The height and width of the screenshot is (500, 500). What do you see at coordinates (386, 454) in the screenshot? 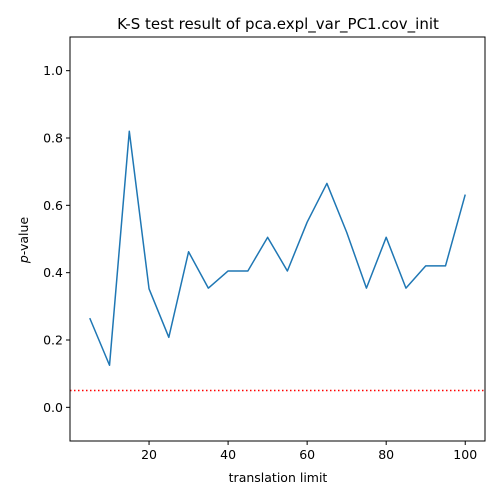
I see `x-tick-label-80: 80` at bounding box center [386, 454].